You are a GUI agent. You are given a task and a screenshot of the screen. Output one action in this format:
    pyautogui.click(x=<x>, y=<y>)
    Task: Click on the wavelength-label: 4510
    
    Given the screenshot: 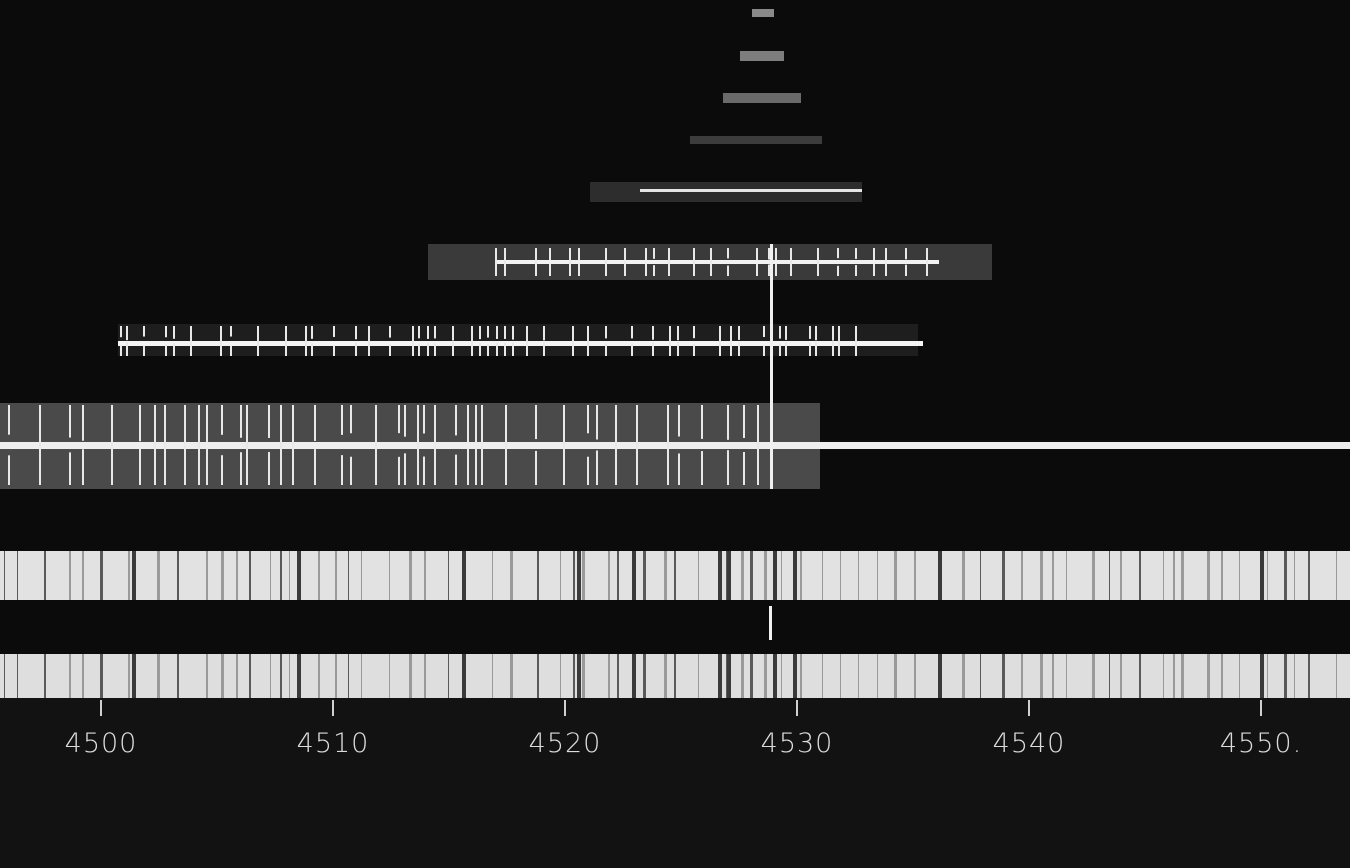 What is the action you would take?
    pyautogui.click(x=333, y=743)
    